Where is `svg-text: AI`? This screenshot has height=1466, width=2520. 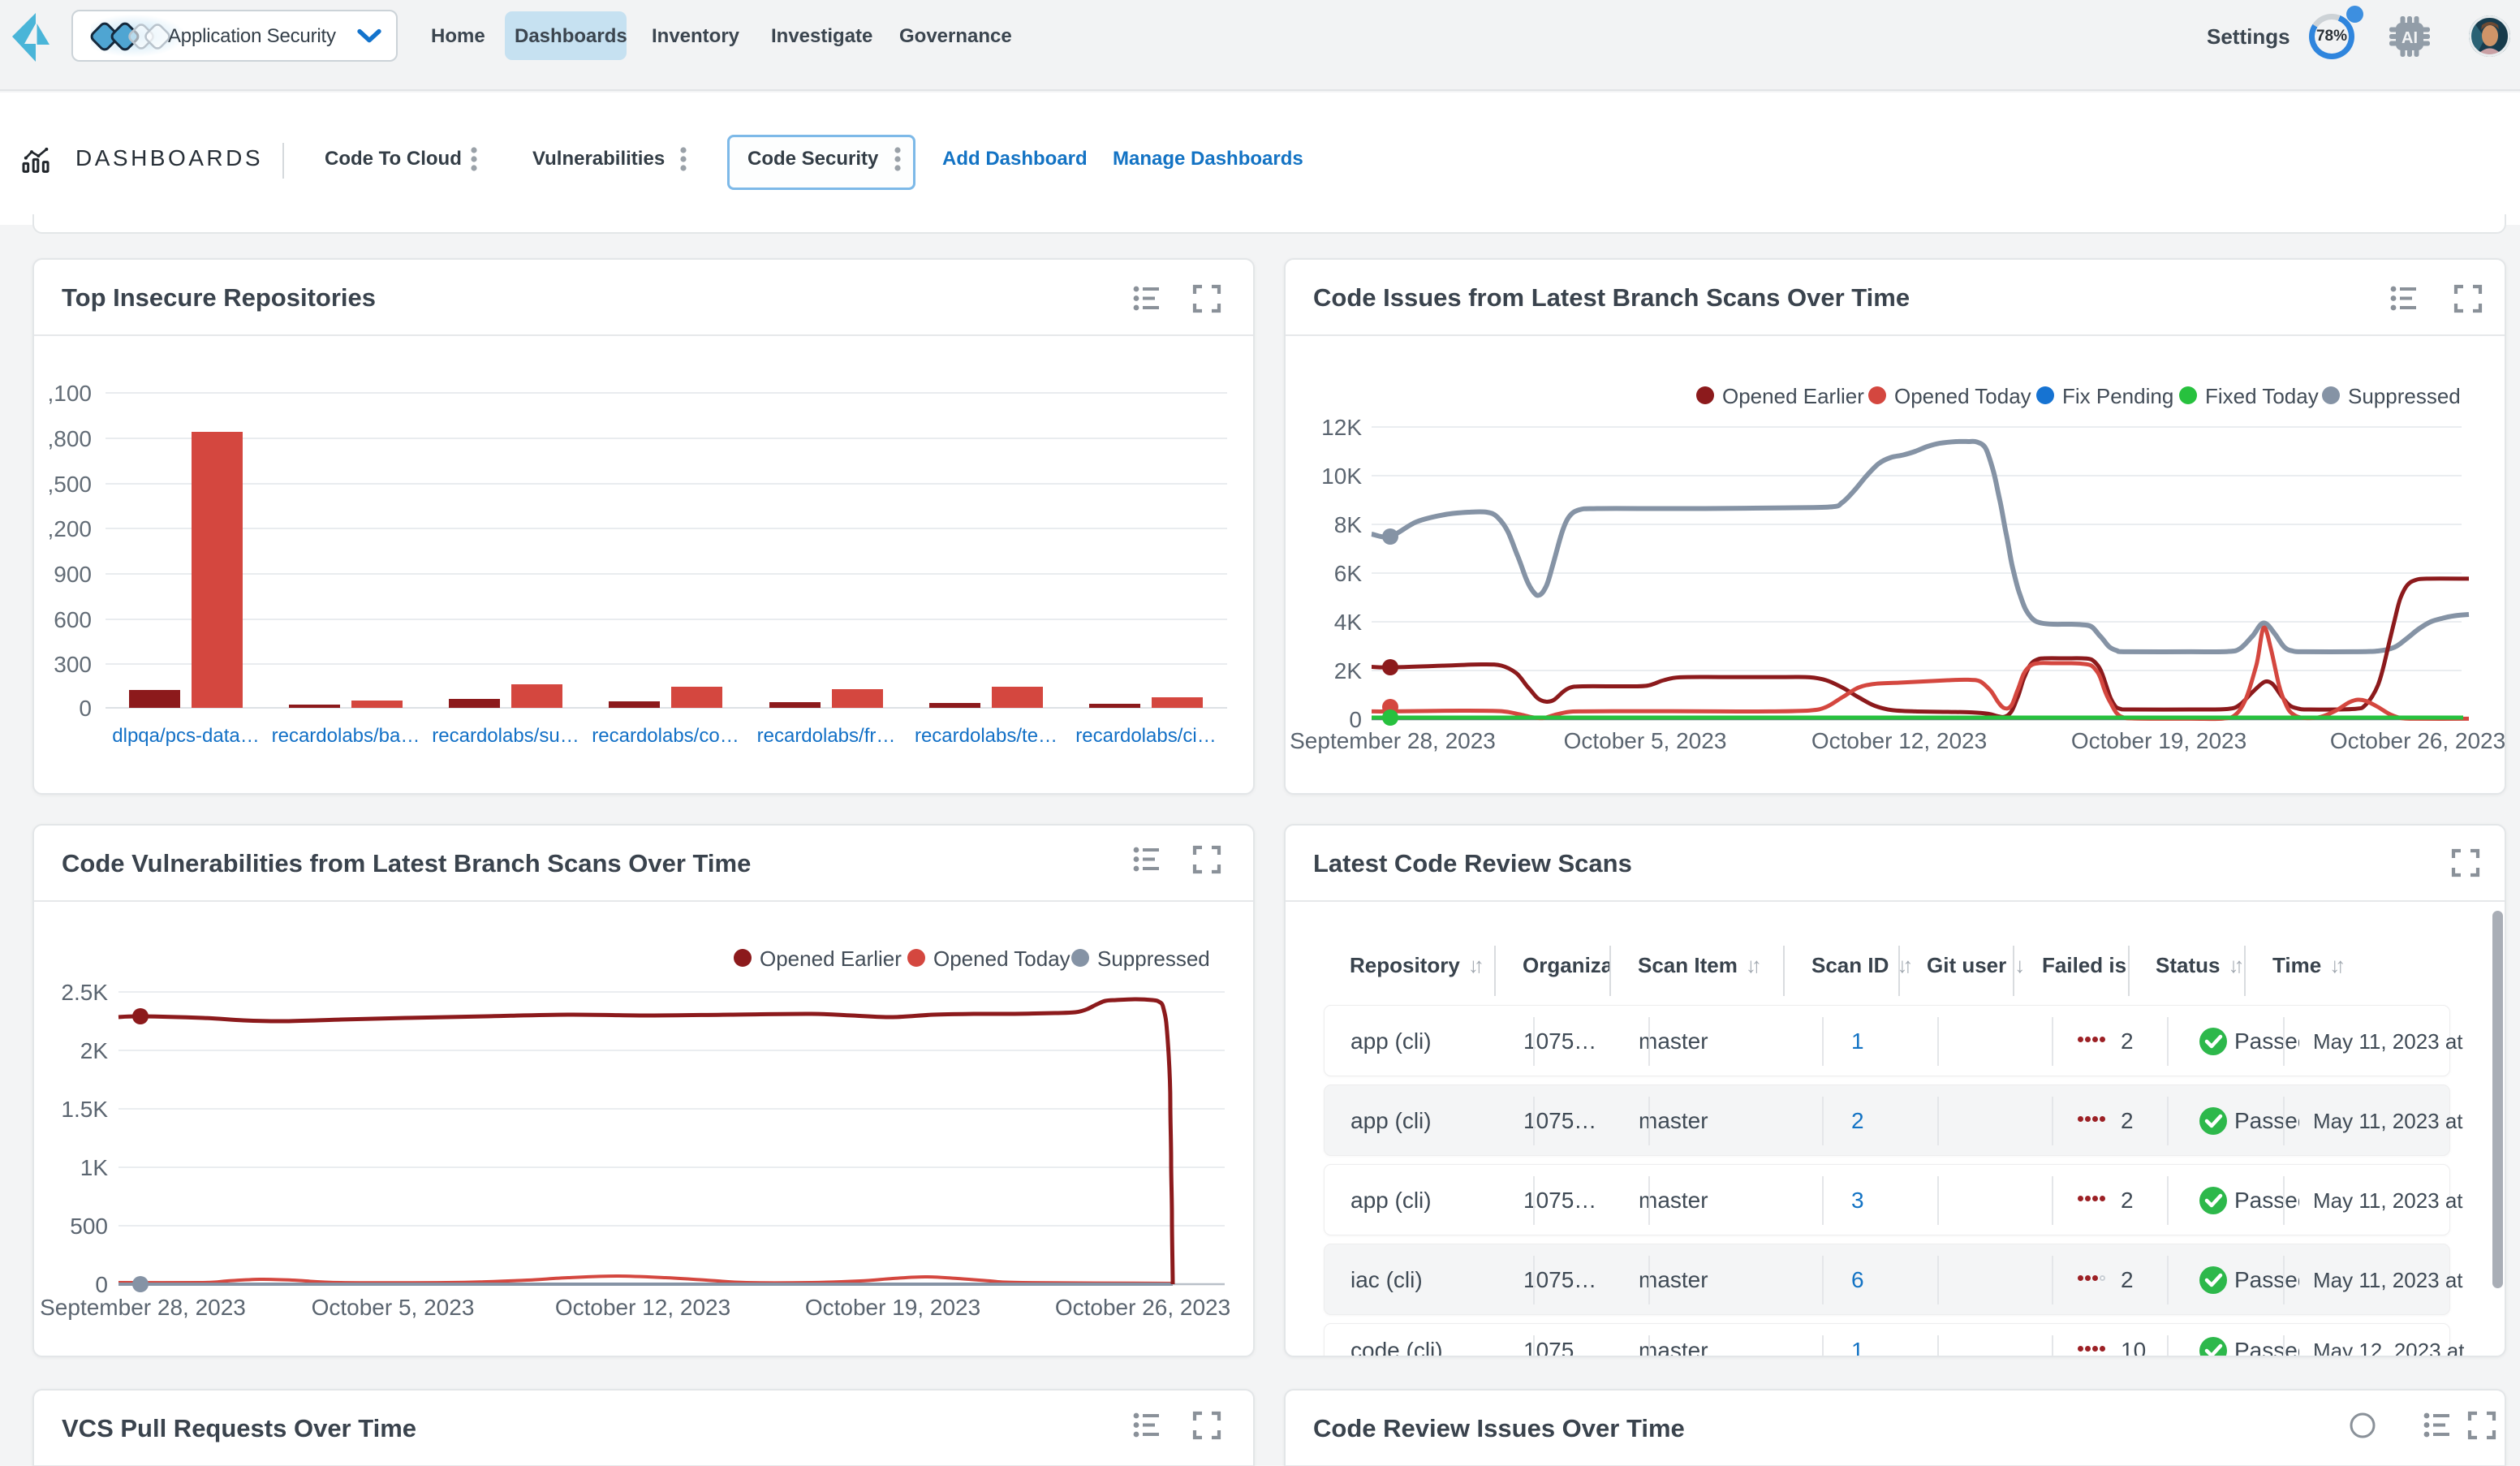
svg-text: AI is located at coordinates (2410, 38).